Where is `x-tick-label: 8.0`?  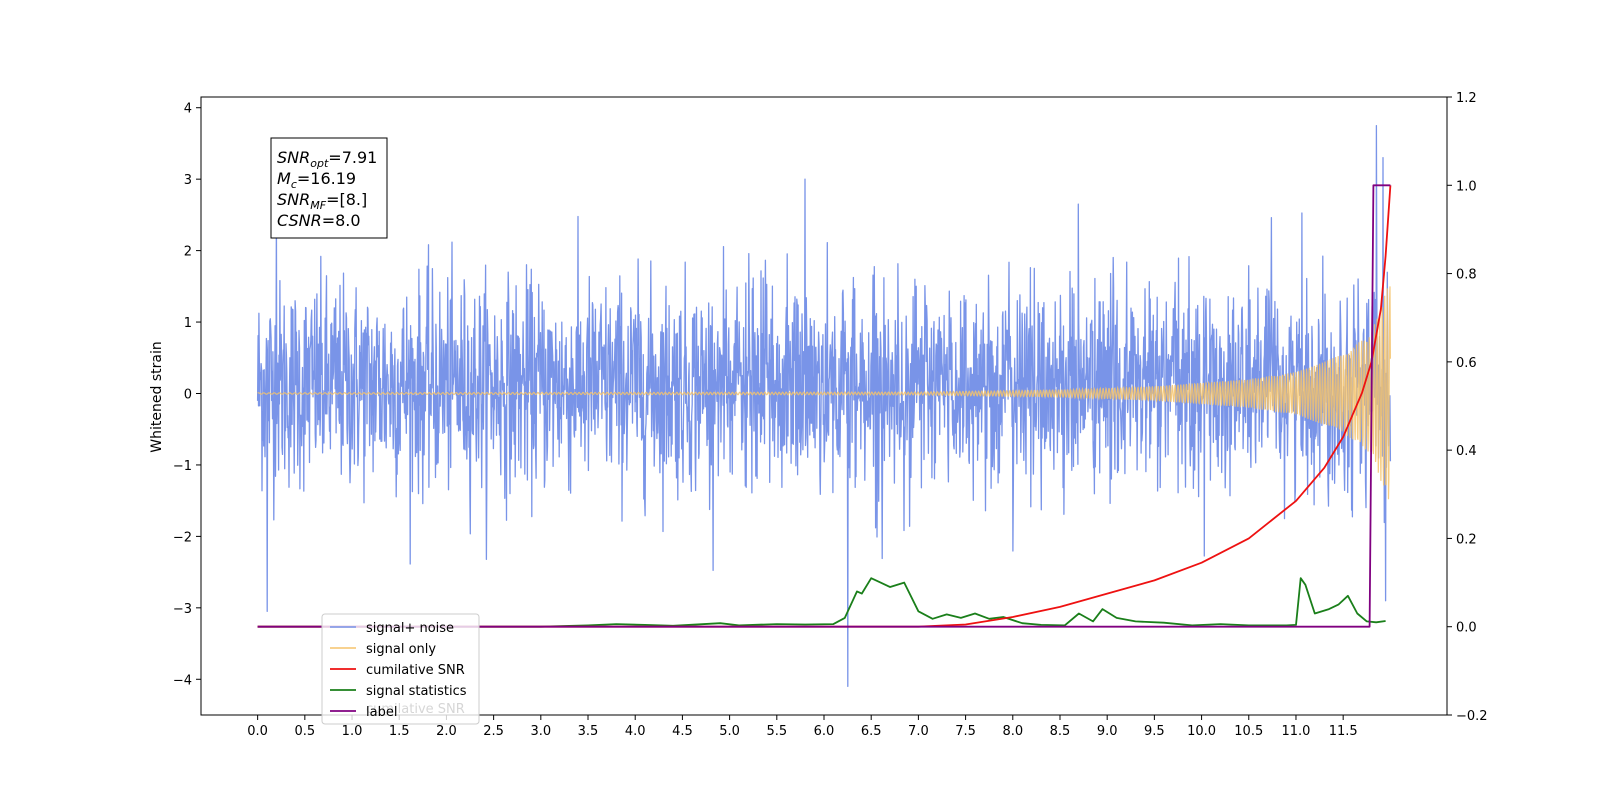
x-tick-label: 8.0 is located at coordinates (1012, 731).